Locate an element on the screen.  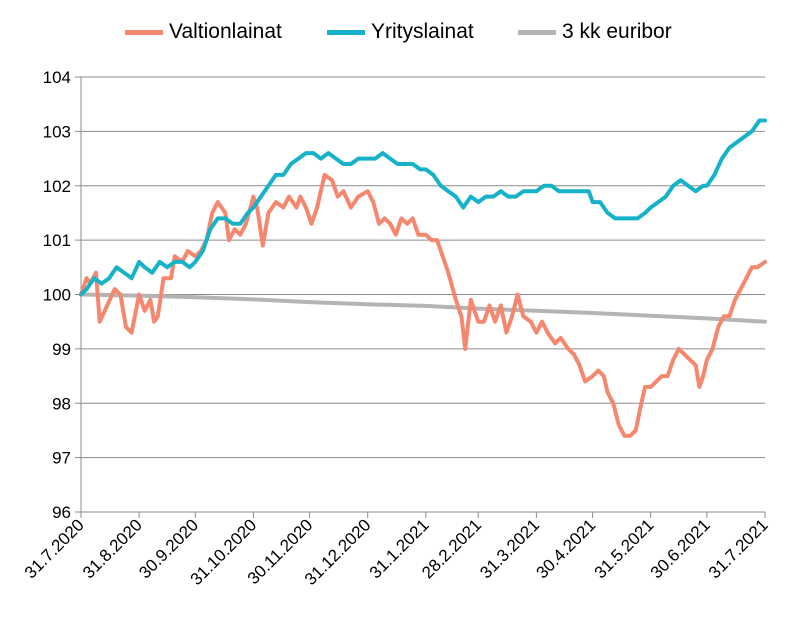
y-tick-label: 98 is located at coordinates (61, 403).